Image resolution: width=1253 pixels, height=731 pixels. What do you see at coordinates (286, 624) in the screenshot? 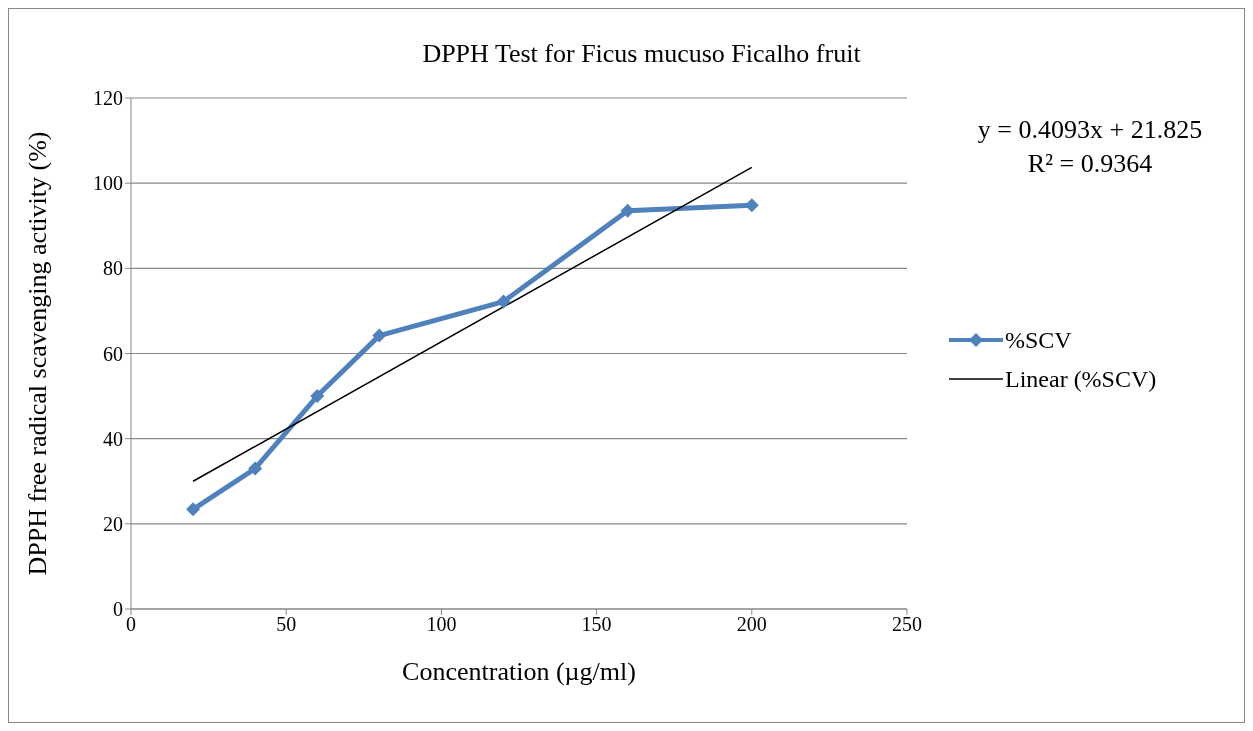
I see `x-tick-label: 50` at bounding box center [286, 624].